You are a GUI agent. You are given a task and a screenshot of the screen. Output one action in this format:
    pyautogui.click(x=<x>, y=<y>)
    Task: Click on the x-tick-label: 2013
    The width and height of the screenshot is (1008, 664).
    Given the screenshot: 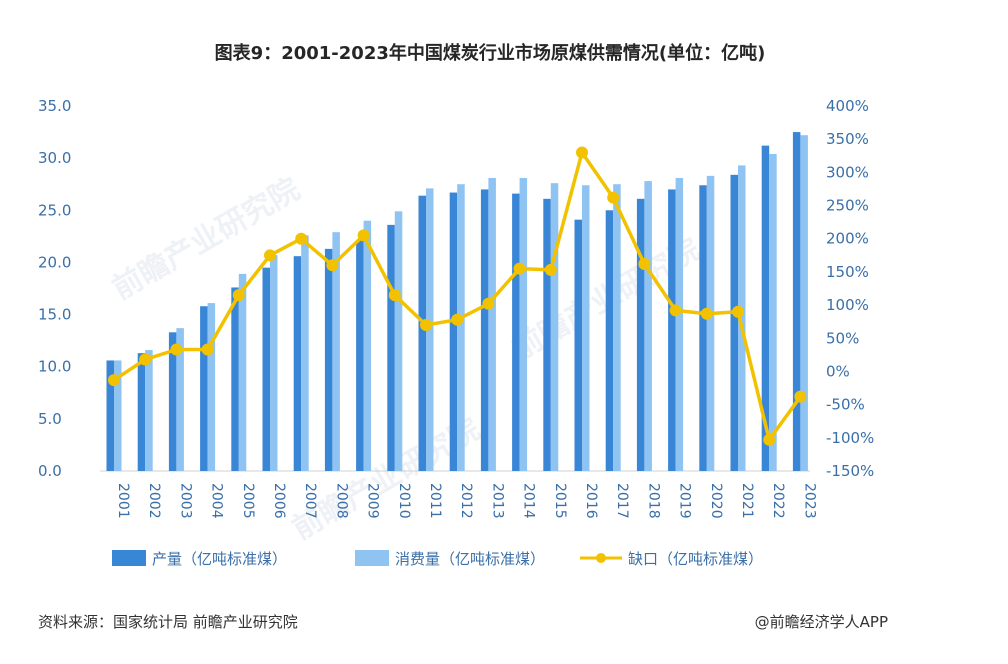 What is the action you would take?
    pyautogui.click(x=497, y=501)
    